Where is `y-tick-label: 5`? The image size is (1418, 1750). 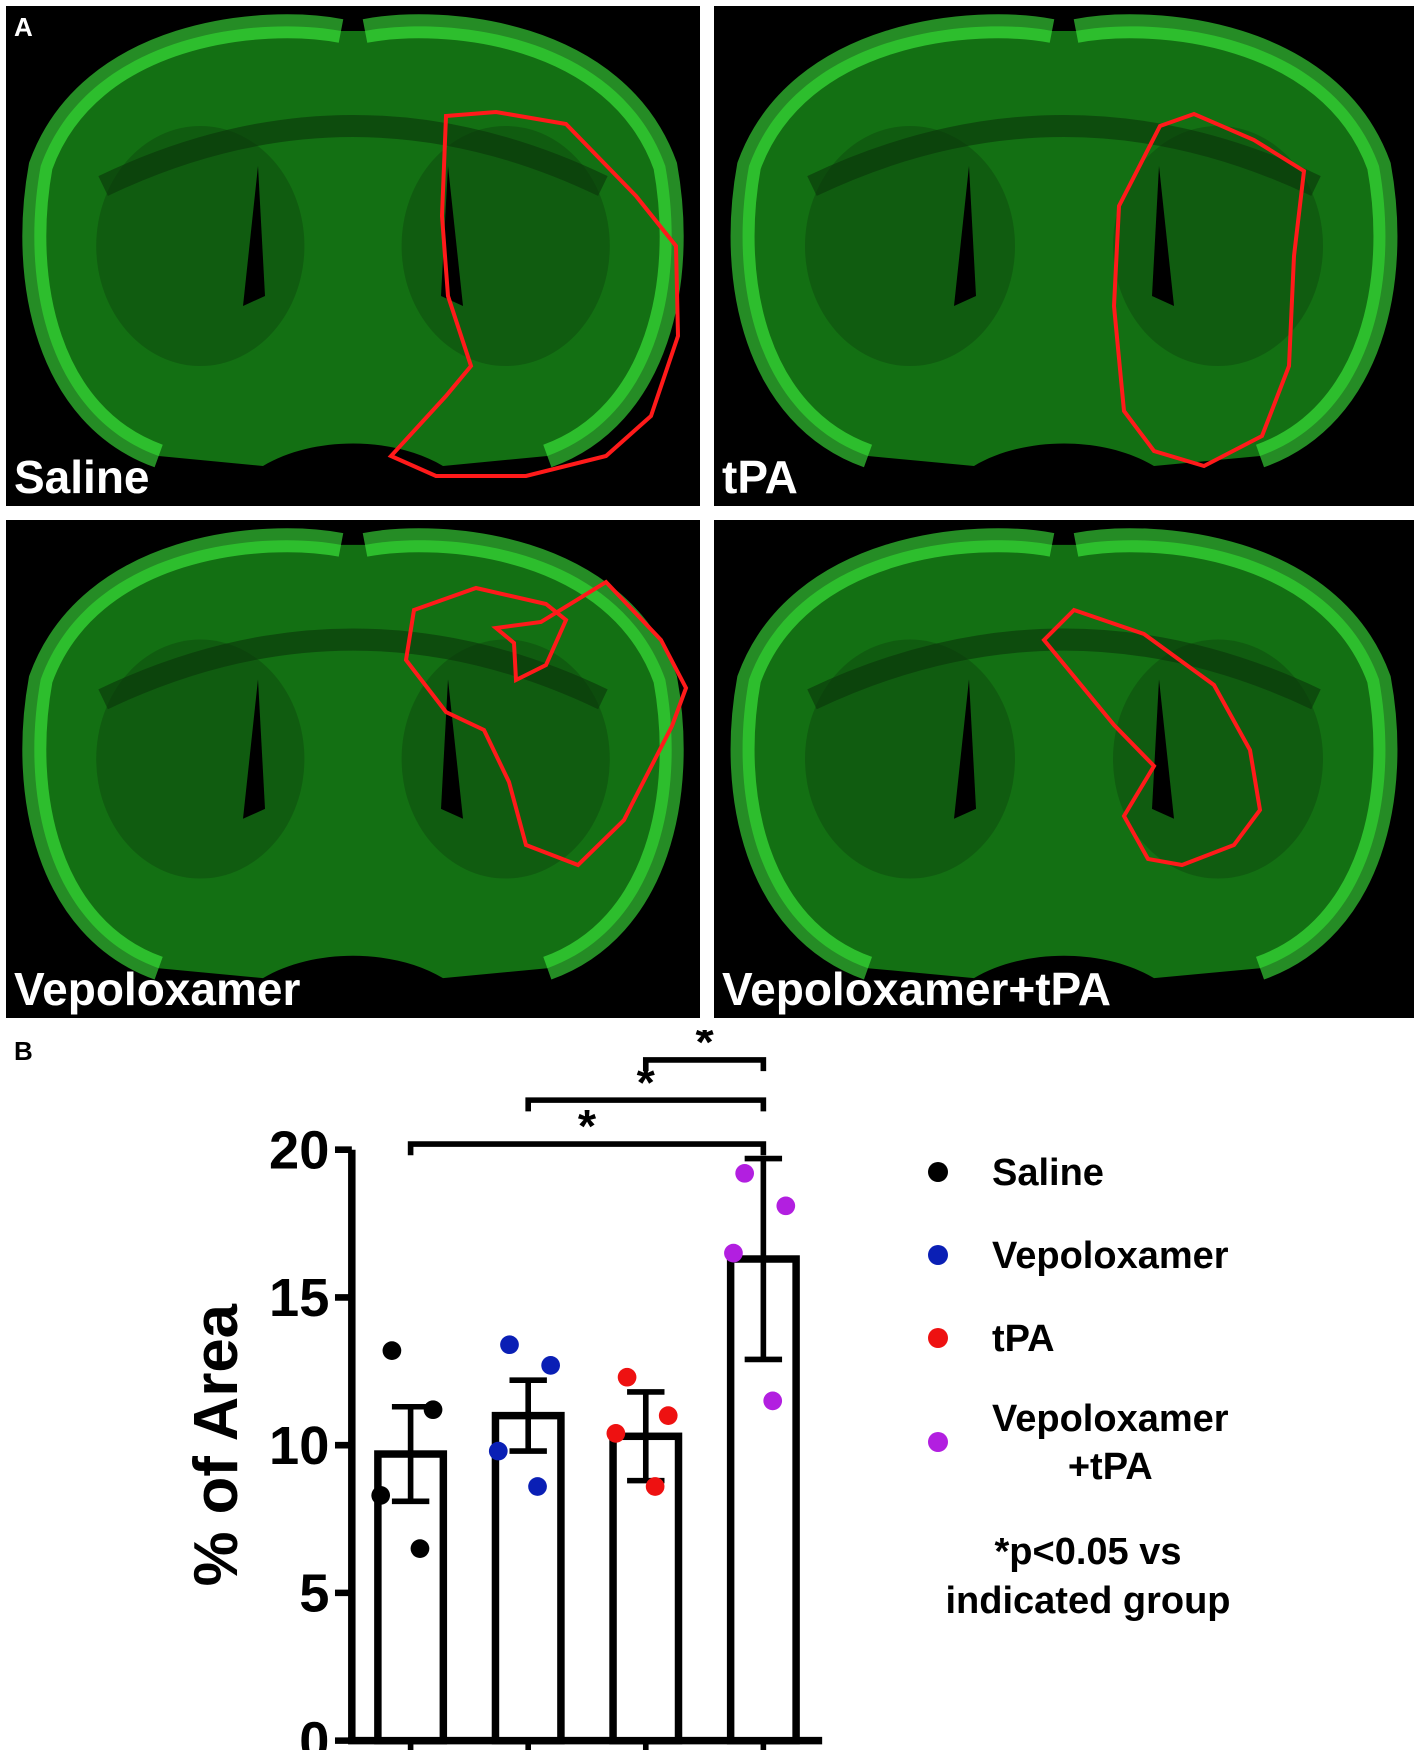 y-tick-label: 5 is located at coordinates (314, 1594).